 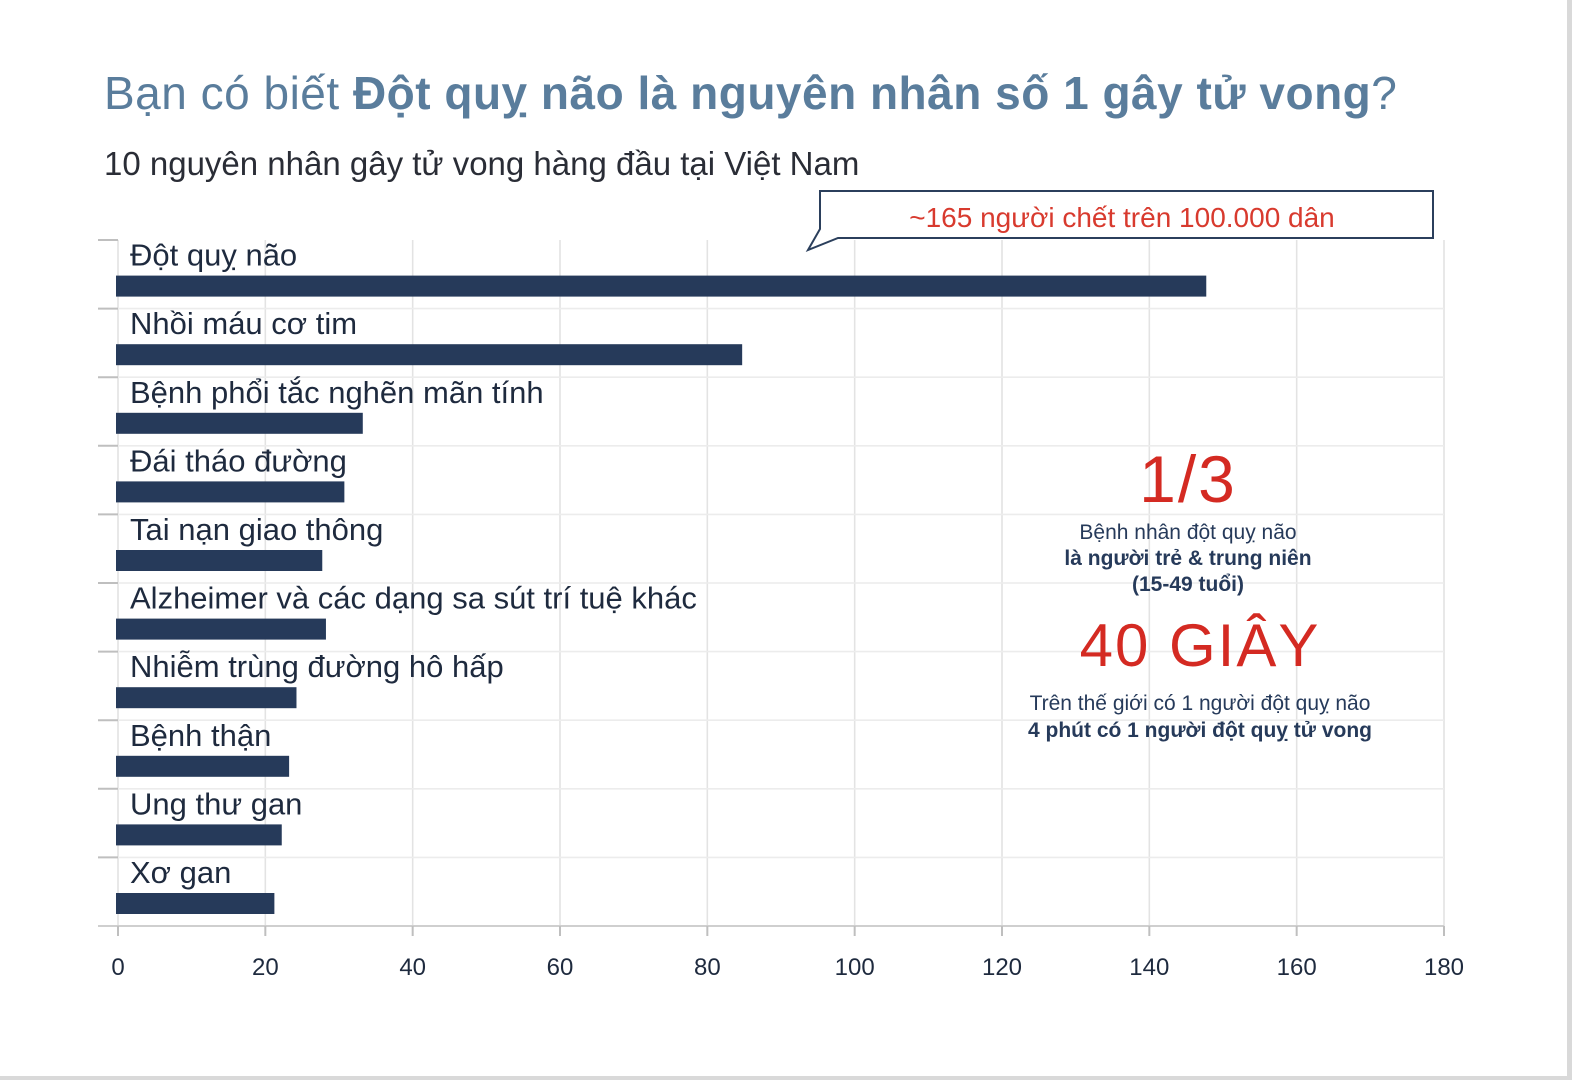 I want to click on x-tick-label: 20, so click(x=265, y=967).